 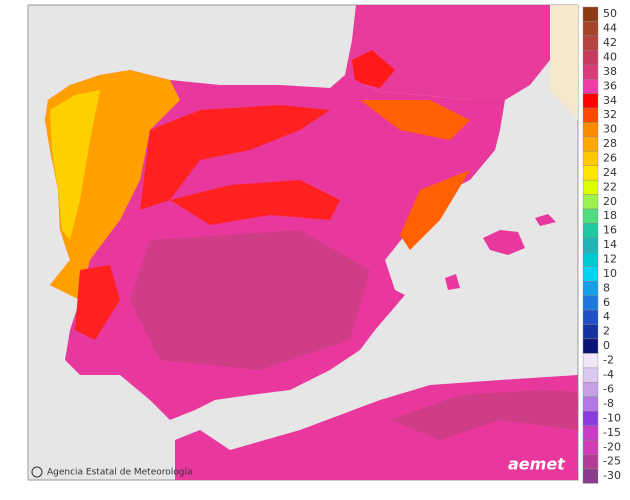 I want to click on legend-label: -30, so click(x=612, y=475).